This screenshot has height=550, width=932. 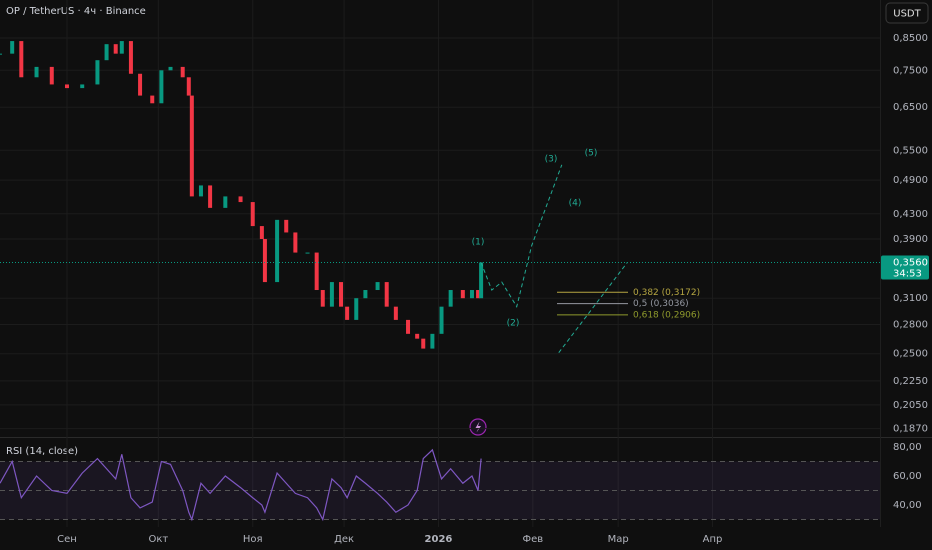 I want to click on y-tick-label: 0,5500, so click(x=910, y=150).